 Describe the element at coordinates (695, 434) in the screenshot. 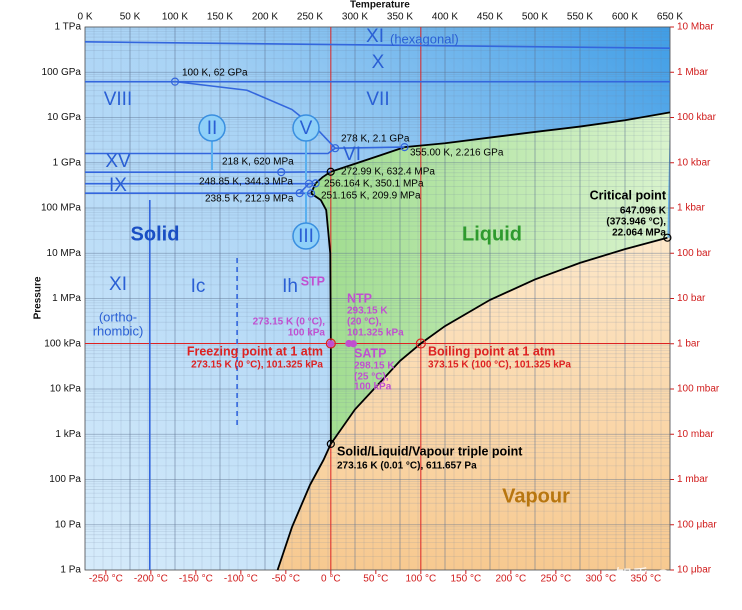

I see `y2-tick-label: 10 mbar` at that location.